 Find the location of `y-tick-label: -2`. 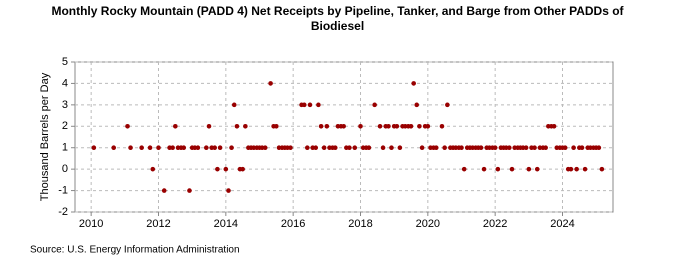

y-tick-label: -2 is located at coordinates (63, 212).